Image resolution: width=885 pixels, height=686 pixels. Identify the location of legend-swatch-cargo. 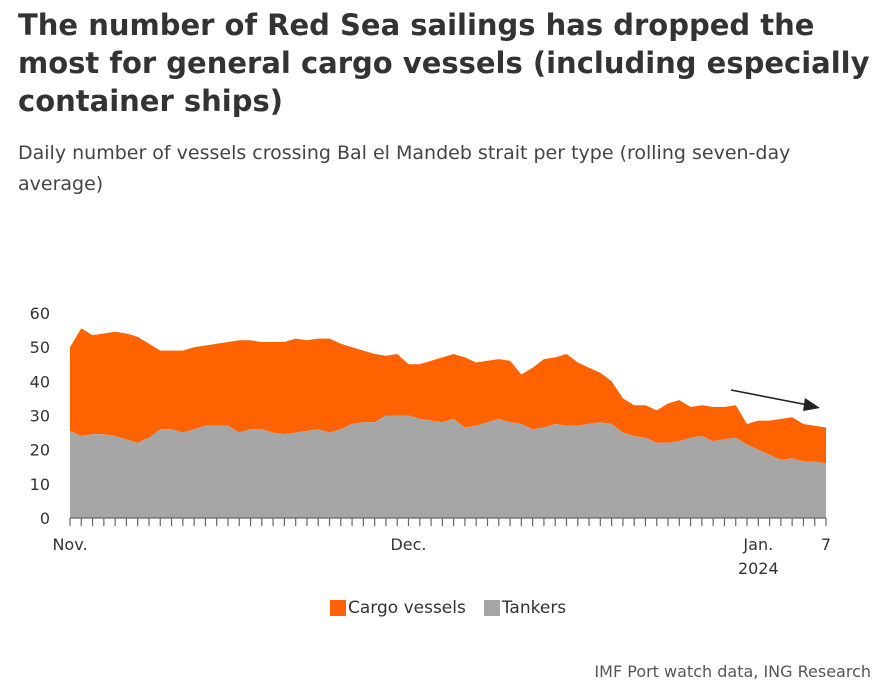
(338, 608).